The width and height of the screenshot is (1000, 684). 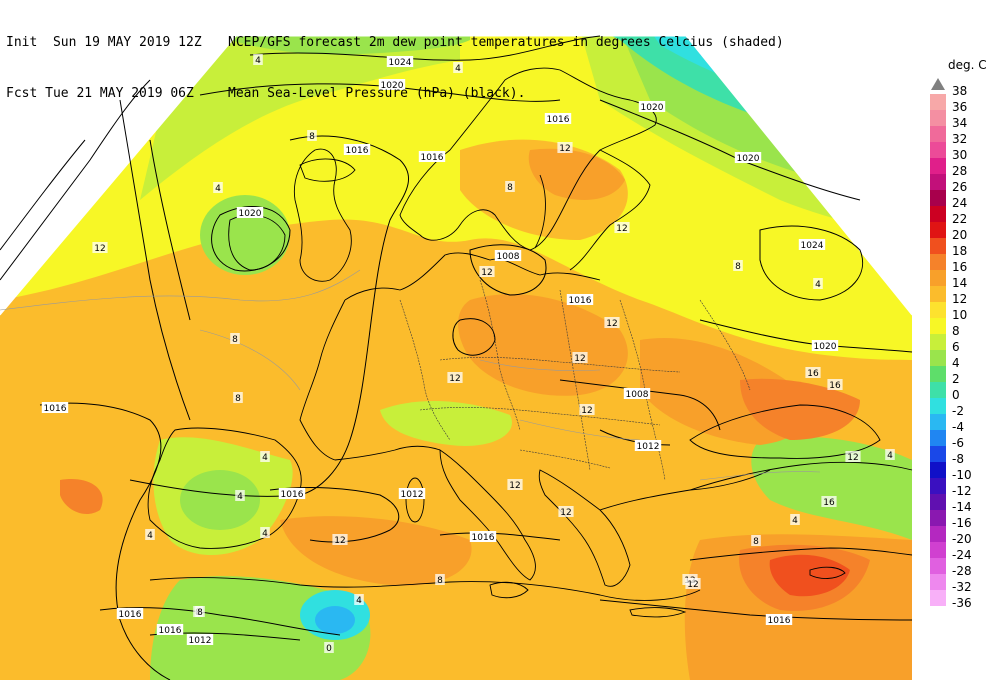 What do you see at coordinates (960, 139) in the screenshot?
I see `legend-label: 32` at bounding box center [960, 139].